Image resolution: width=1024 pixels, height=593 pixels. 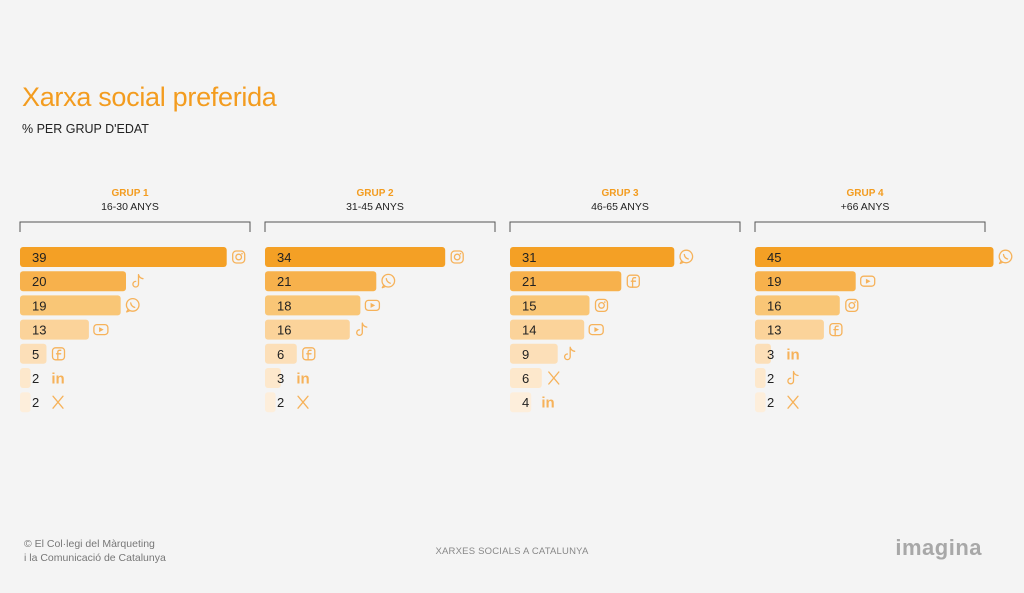 I want to click on group-chart-4: GRUP 4 +66 ANYS 45 19 16 13 3 in 2 2, so click(x=883, y=300).